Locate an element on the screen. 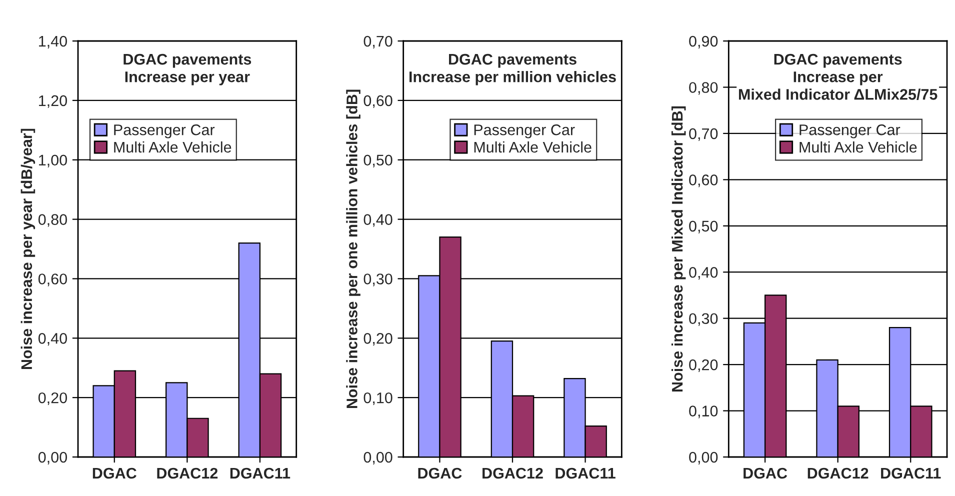 The height and width of the screenshot is (496, 955). y-axis-title: Noise increase per Mixed Indicator [dB] is located at coordinates (678, 249).